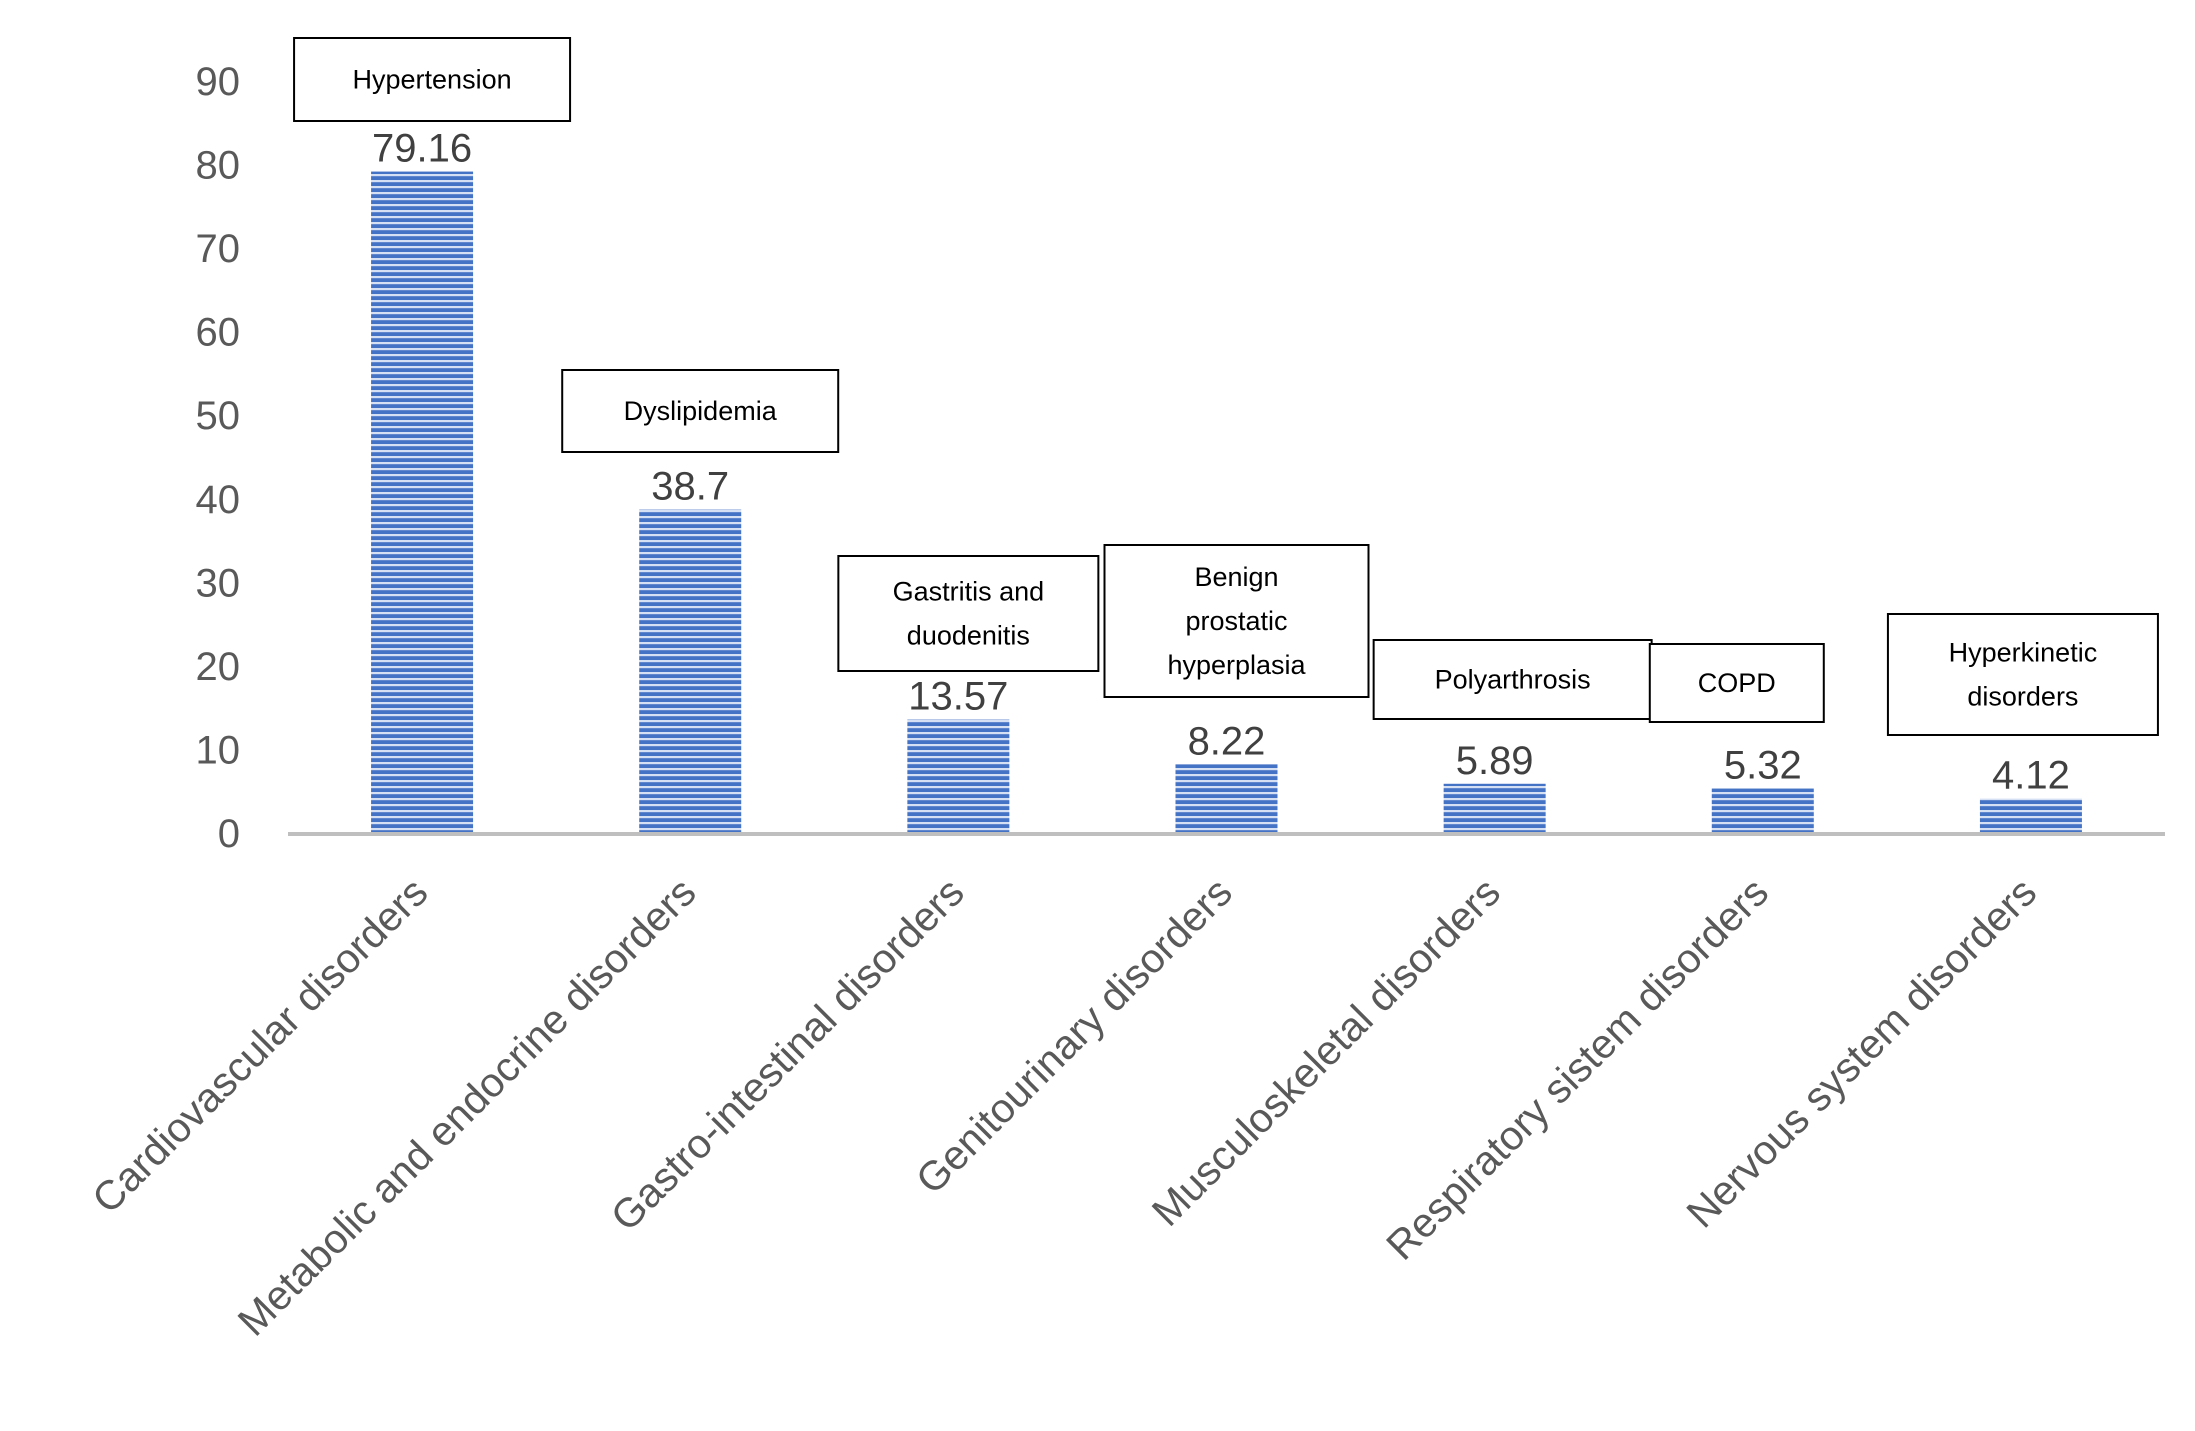 This screenshot has height=1431, width=2195. I want to click on annotation-text: Hypertension, so click(432, 80).